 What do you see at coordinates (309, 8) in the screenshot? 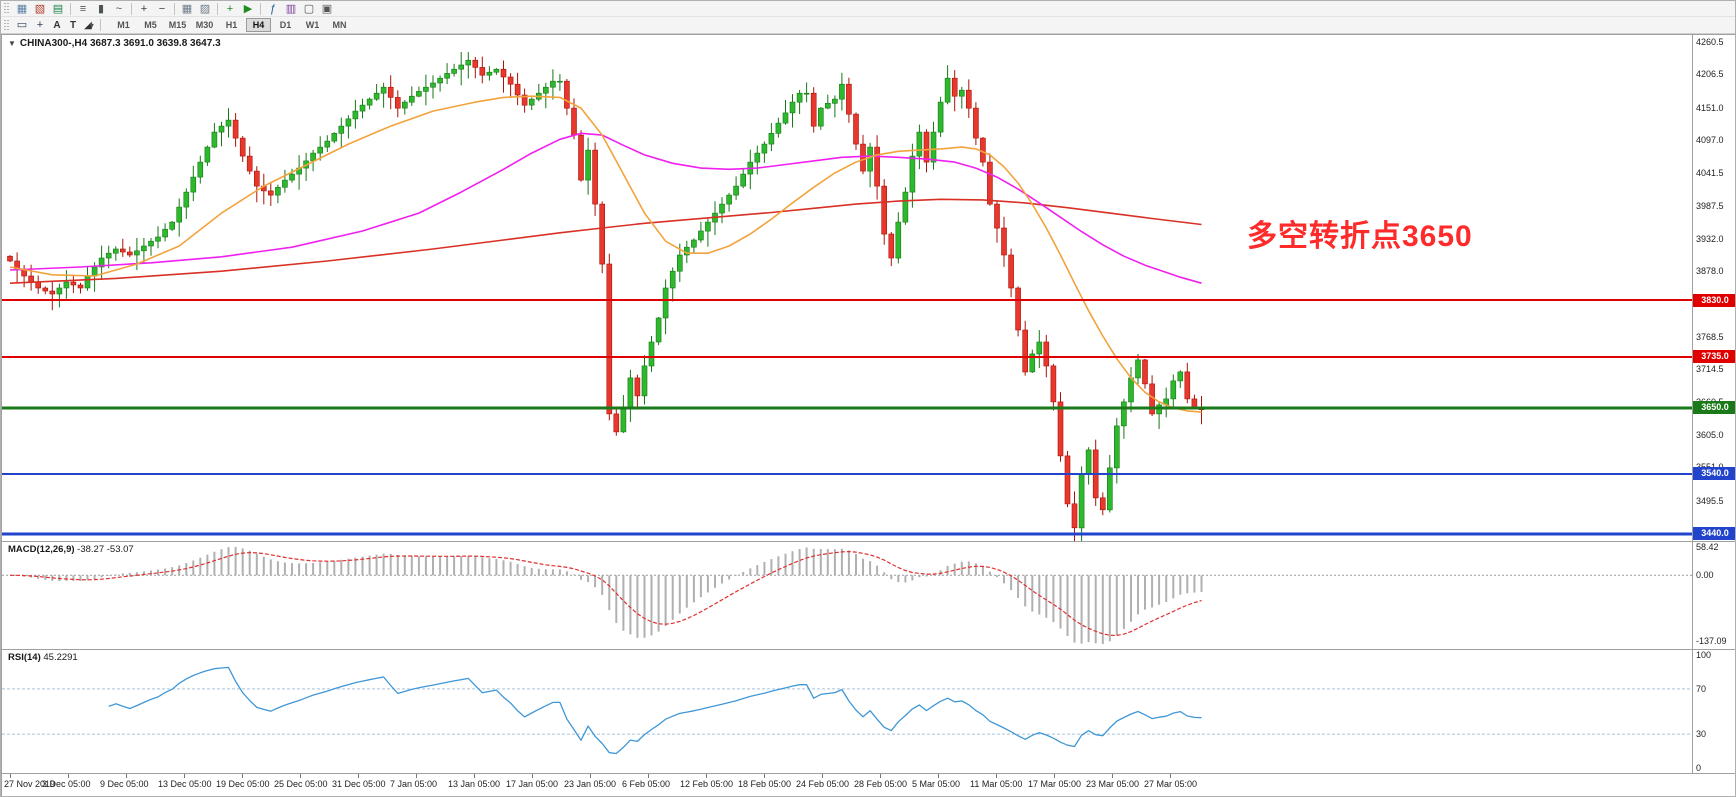
I see `full-screen-icon: ▢` at bounding box center [309, 8].